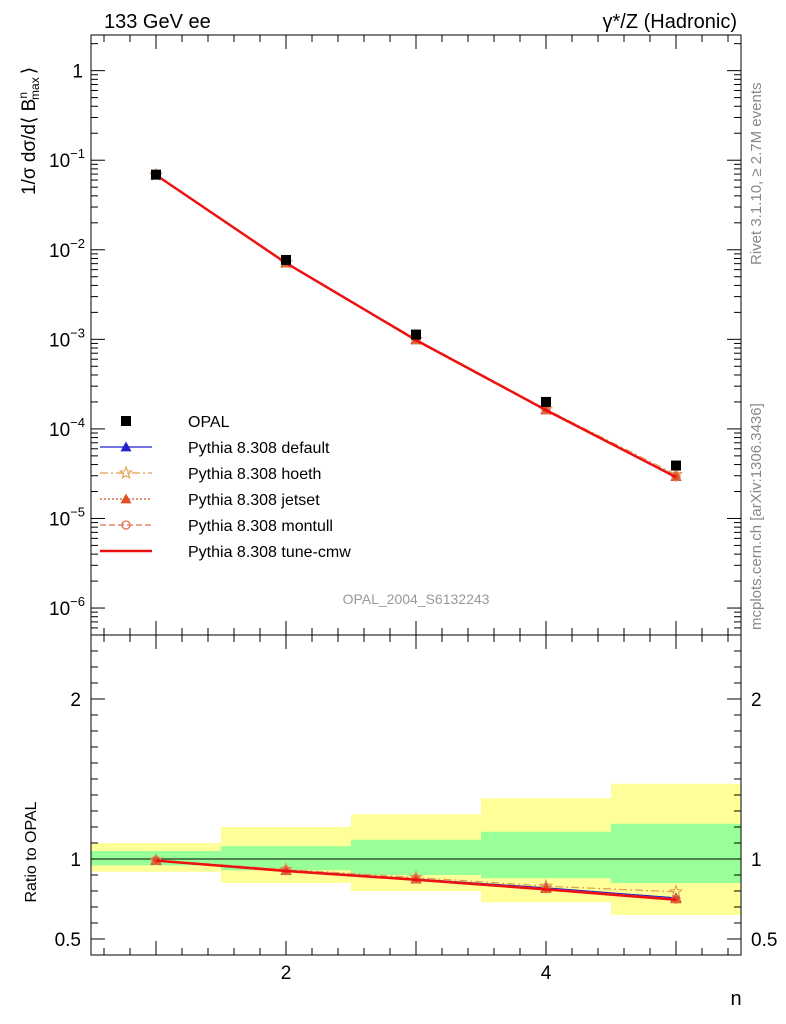 The image size is (786, 1024). Describe the element at coordinates (269, 552) in the screenshot. I see `legend-label: Pythia 8.308 tune-cmw` at that location.